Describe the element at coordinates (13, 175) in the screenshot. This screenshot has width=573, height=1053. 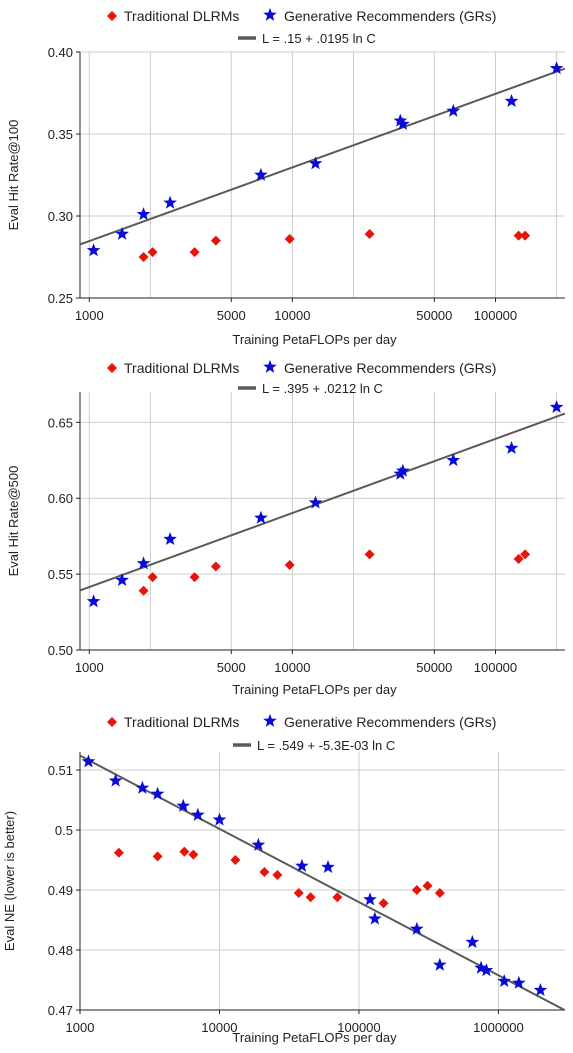
I see `y-axis-label: Eval Hit Rate@100` at that location.